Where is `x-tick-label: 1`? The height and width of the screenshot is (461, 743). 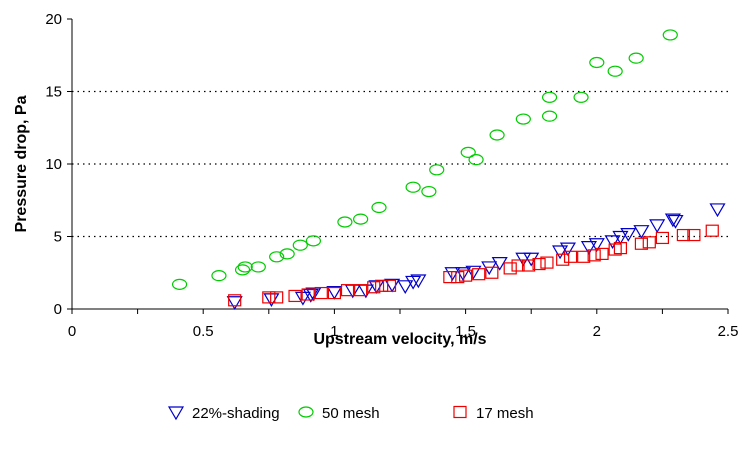
x-tick-label: 1 is located at coordinates (334, 331).